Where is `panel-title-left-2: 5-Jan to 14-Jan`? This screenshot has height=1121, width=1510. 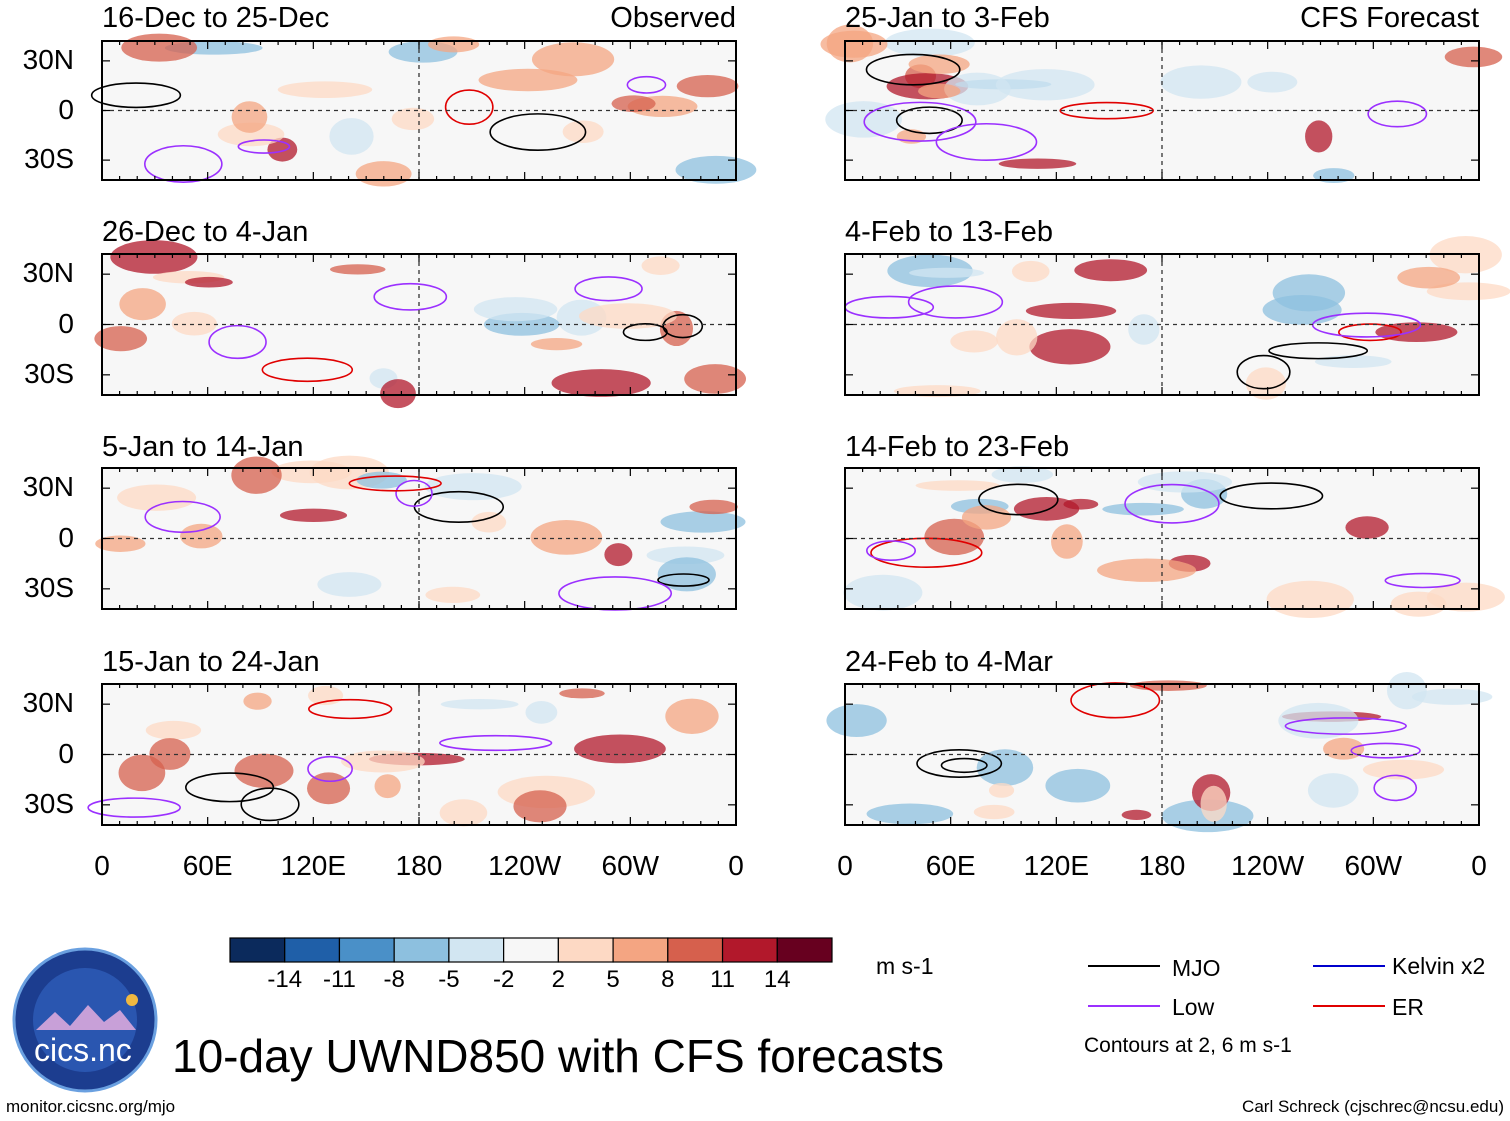 panel-title-left-2: 5-Jan to 14-Jan is located at coordinates (203, 447).